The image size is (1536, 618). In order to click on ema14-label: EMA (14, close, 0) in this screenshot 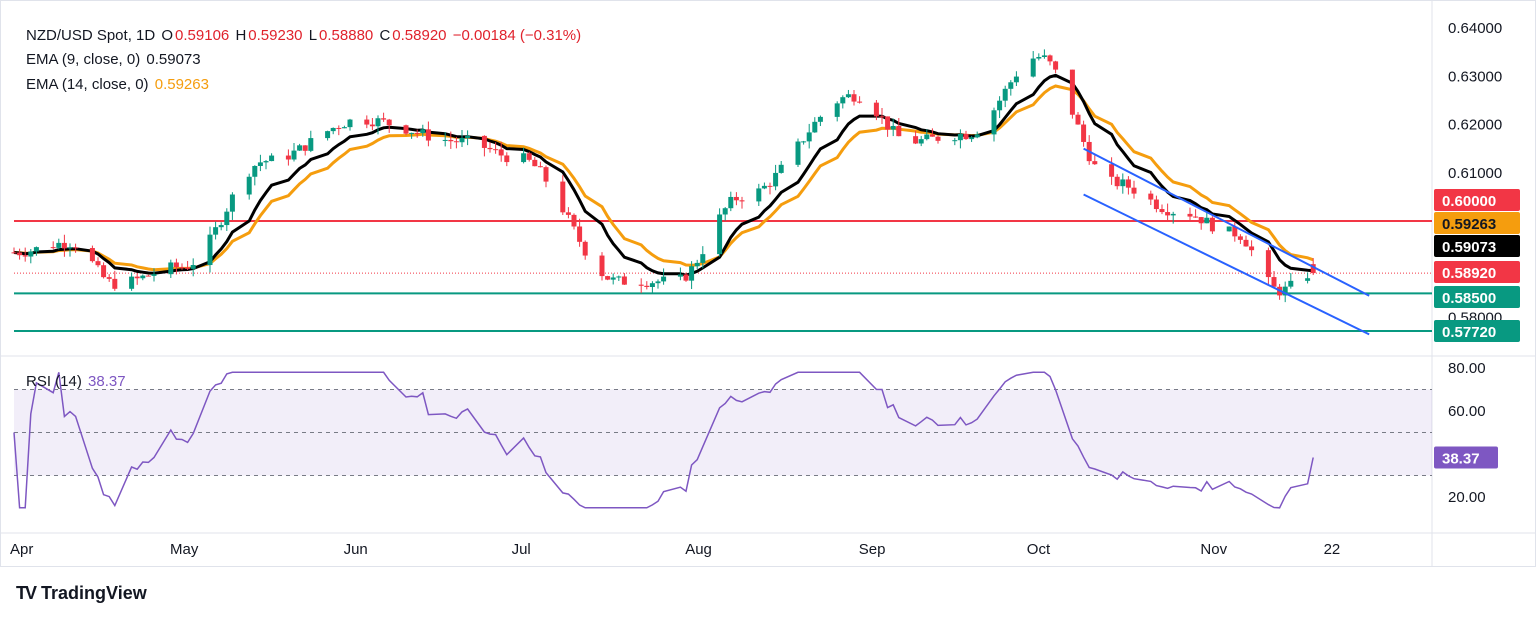, I will do `click(87, 84)`.